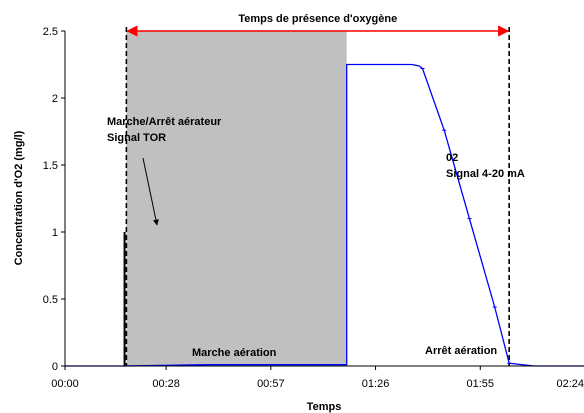 The width and height of the screenshot is (584, 413). Describe the element at coordinates (65, 384) in the screenshot. I see `x-tick-label: 00:00` at that location.